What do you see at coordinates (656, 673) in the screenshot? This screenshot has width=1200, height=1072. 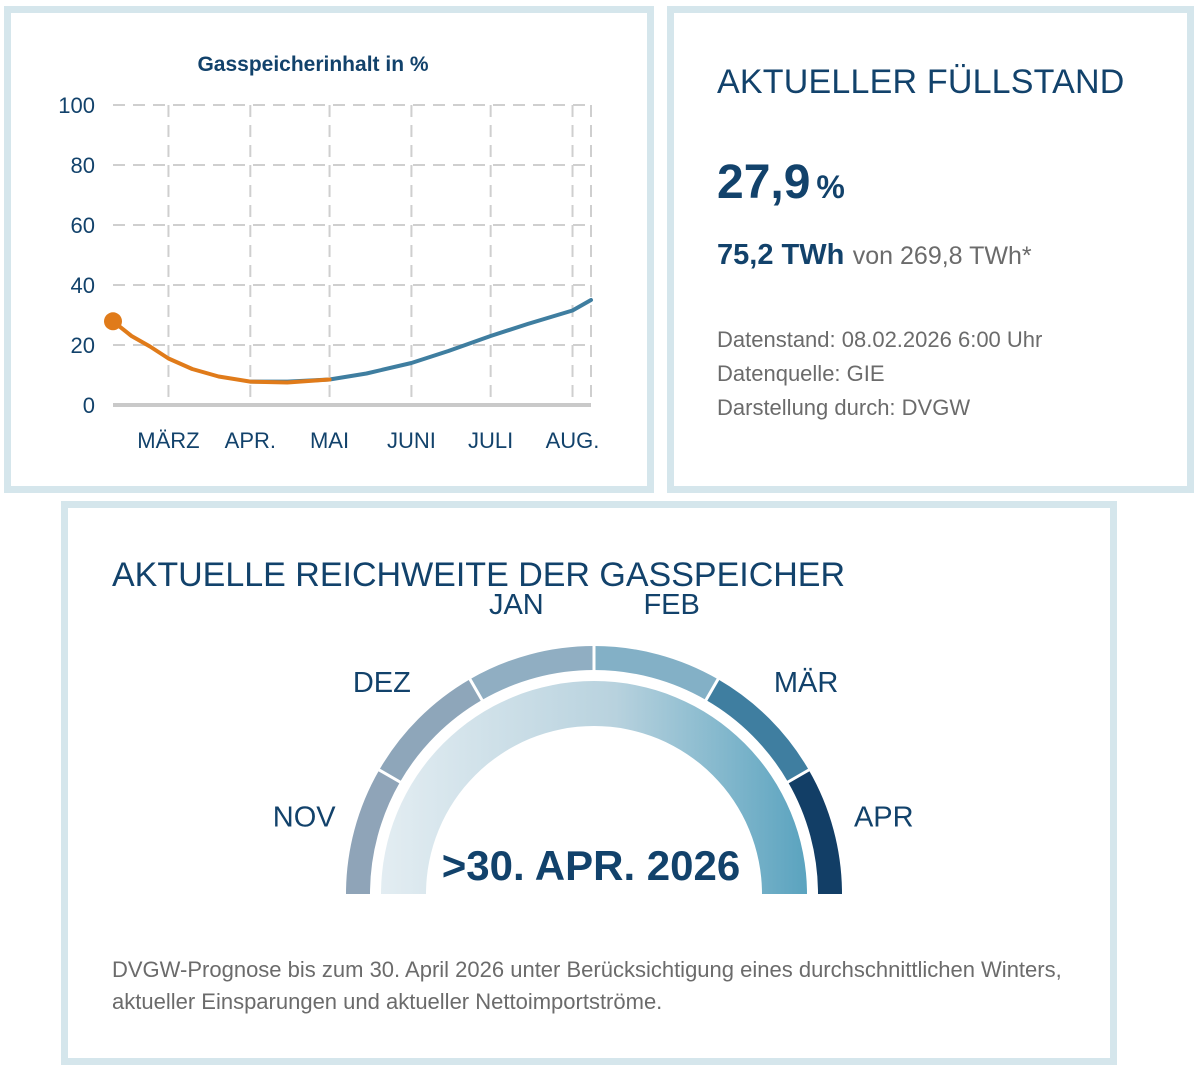 I see `gauge-segment-feb` at bounding box center [656, 673].